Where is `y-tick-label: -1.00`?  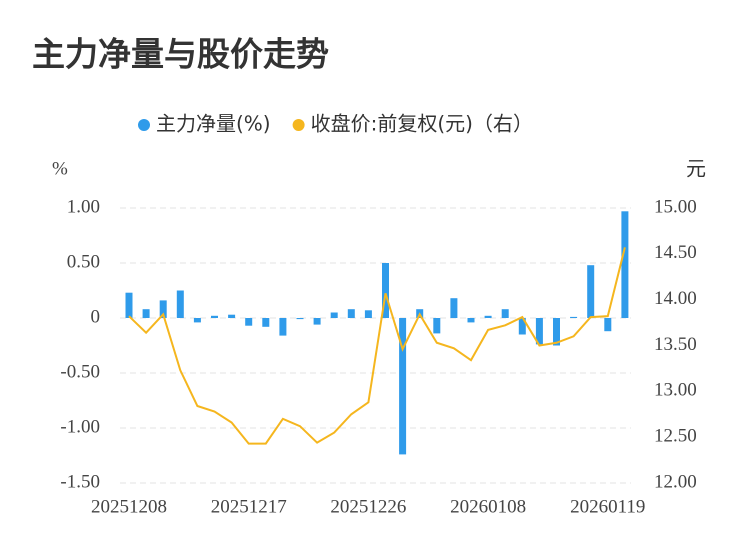
y-tick-label: -1.00 is located at coordinates (80, 426).